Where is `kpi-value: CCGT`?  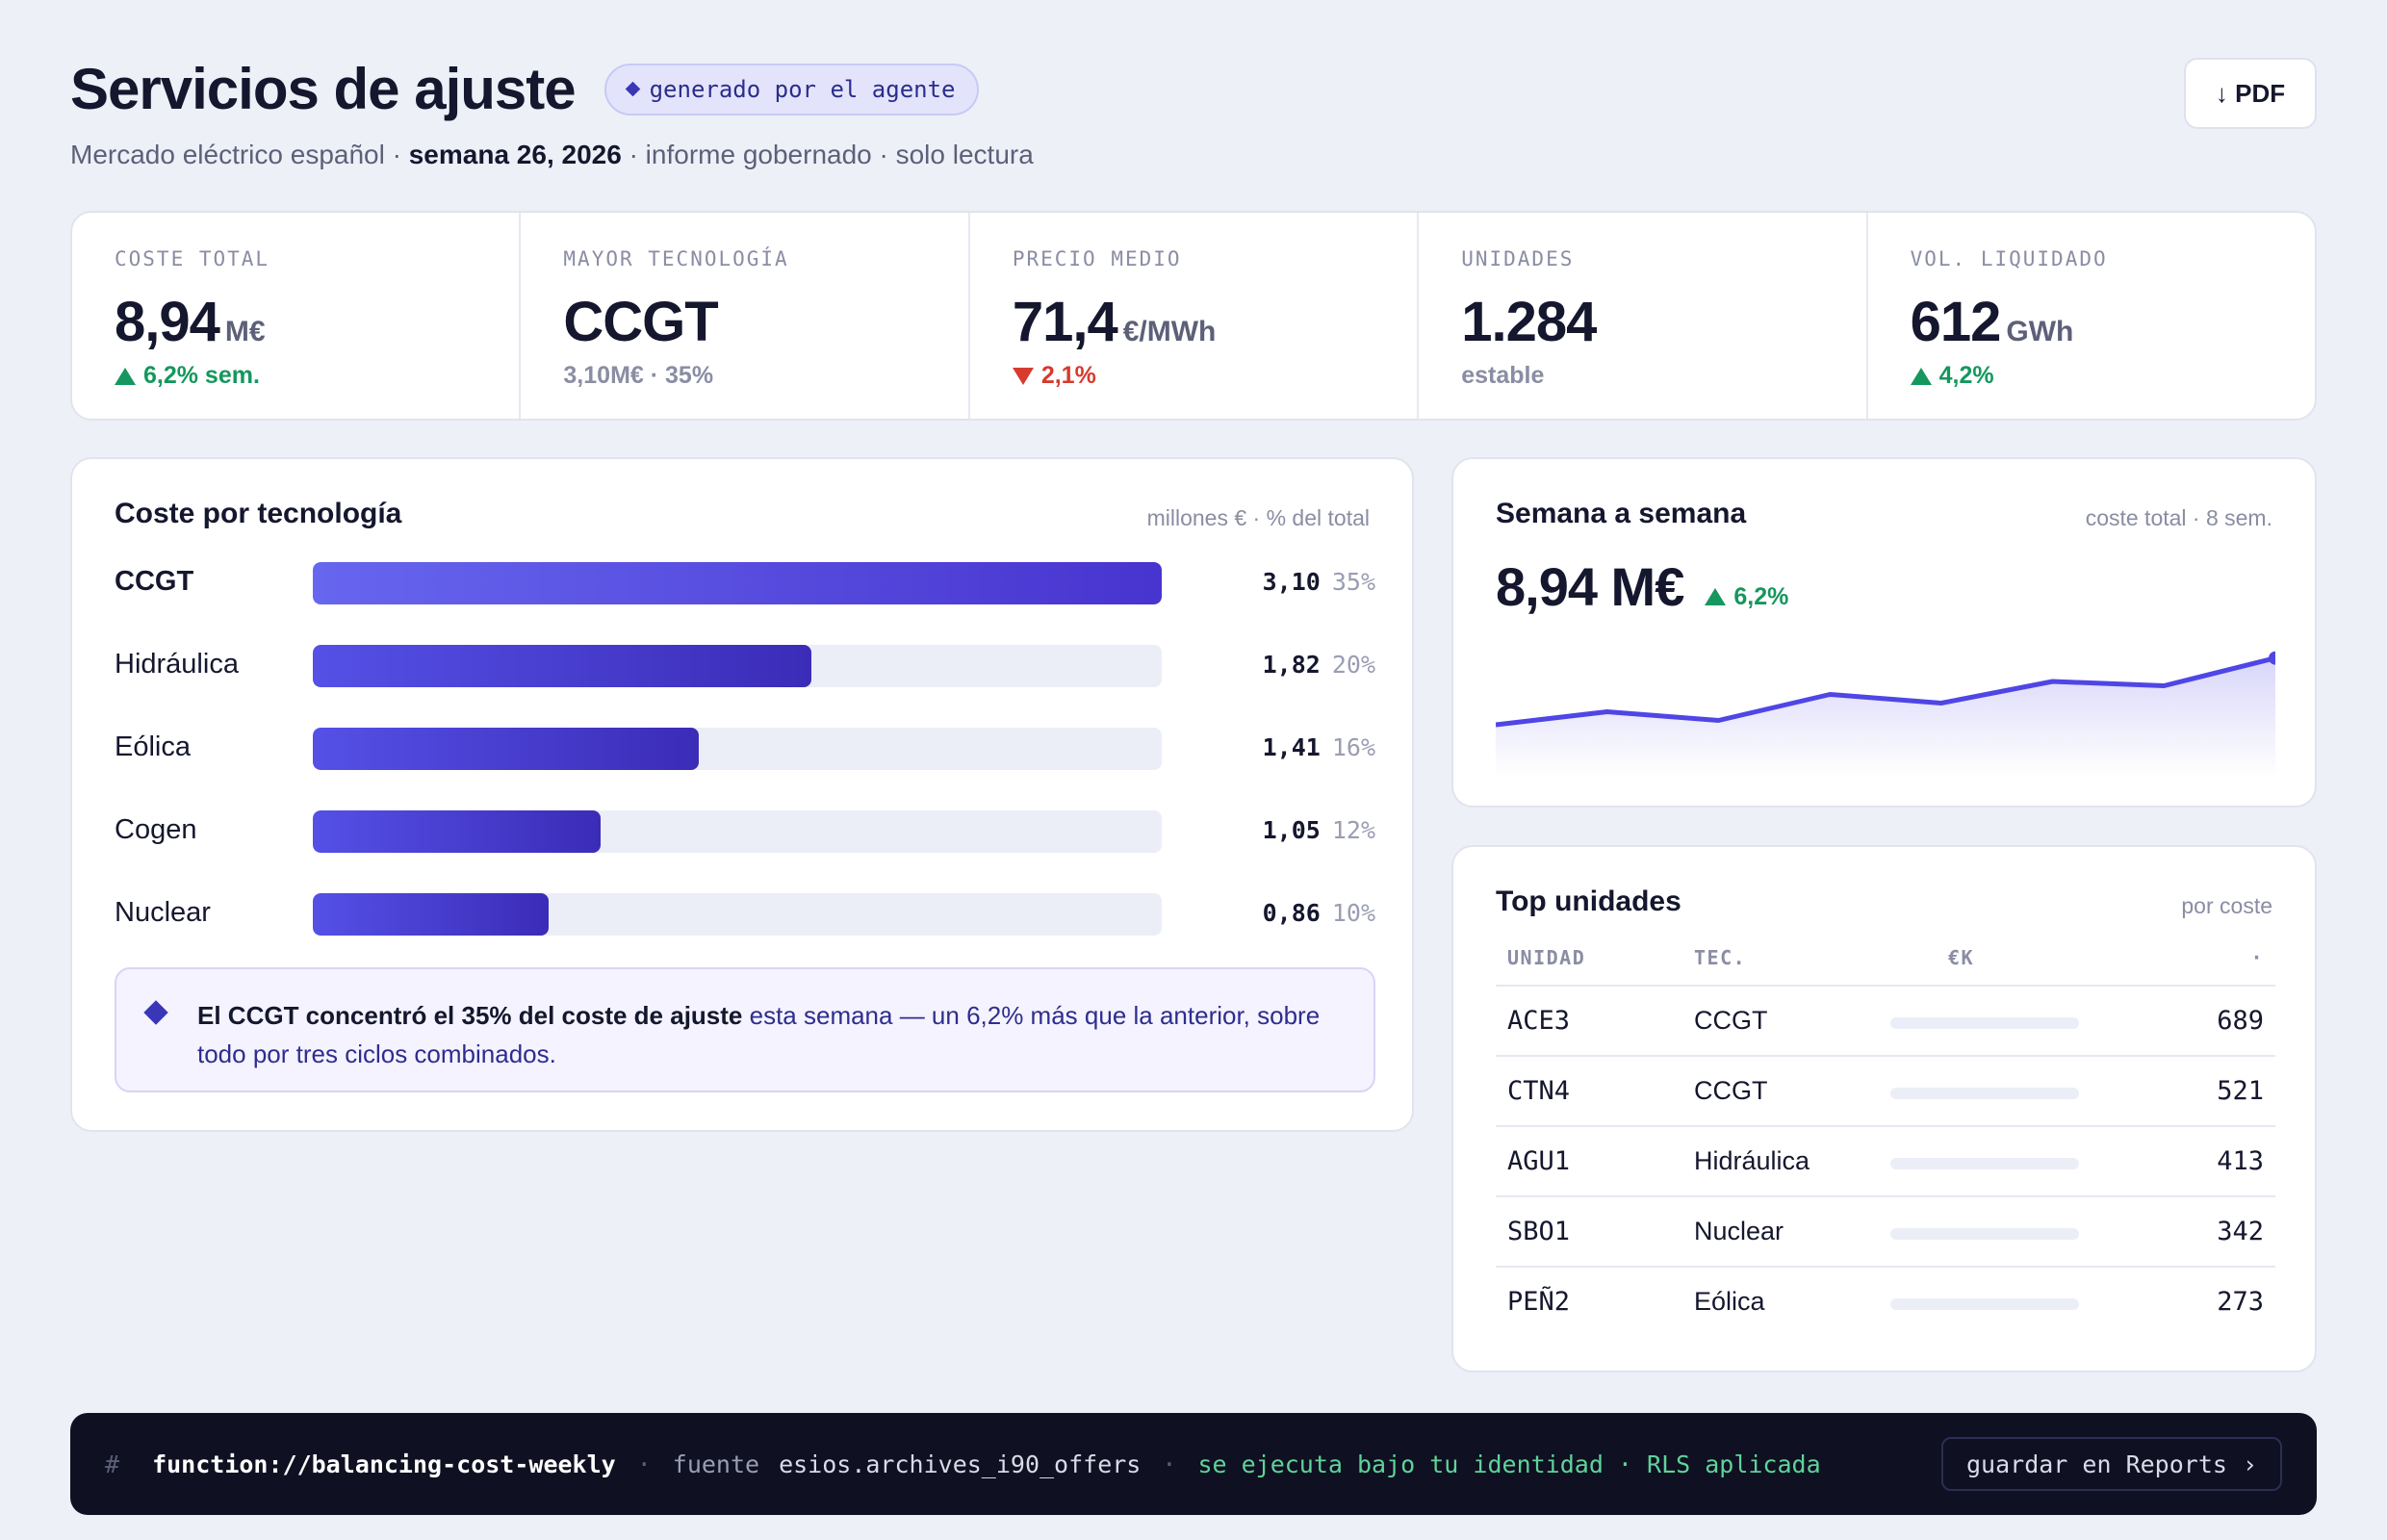
kpi-value: CCGT is located at coordinates (640, 322).